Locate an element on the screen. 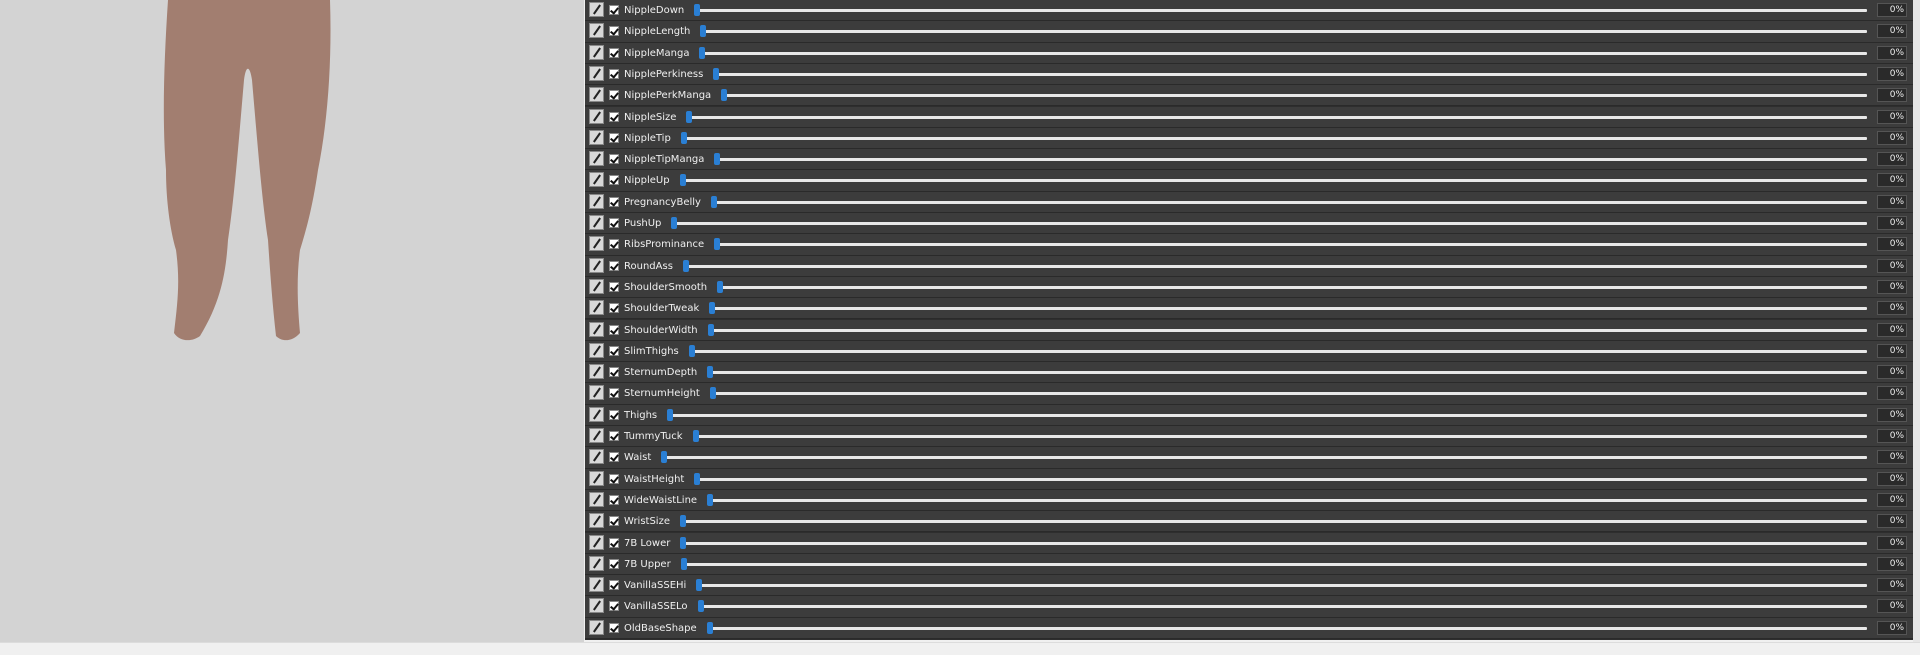 The image size is (1920, 655). scrollbar is located at coordinates (1916, 321).